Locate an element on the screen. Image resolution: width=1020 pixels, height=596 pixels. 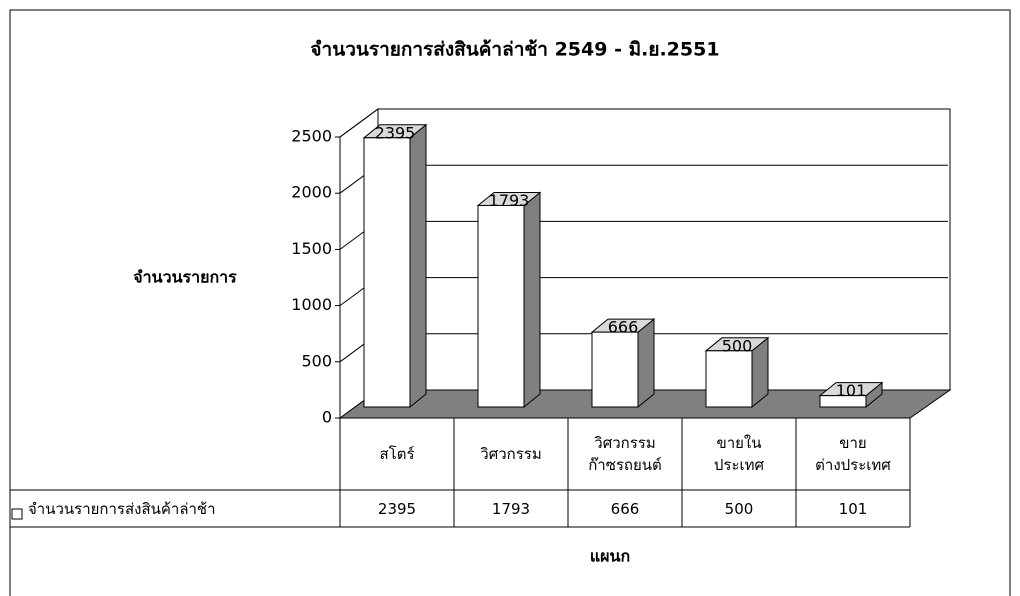
x-tick-label: ขายใน ประเทศ is located at coordinates (739, 454).